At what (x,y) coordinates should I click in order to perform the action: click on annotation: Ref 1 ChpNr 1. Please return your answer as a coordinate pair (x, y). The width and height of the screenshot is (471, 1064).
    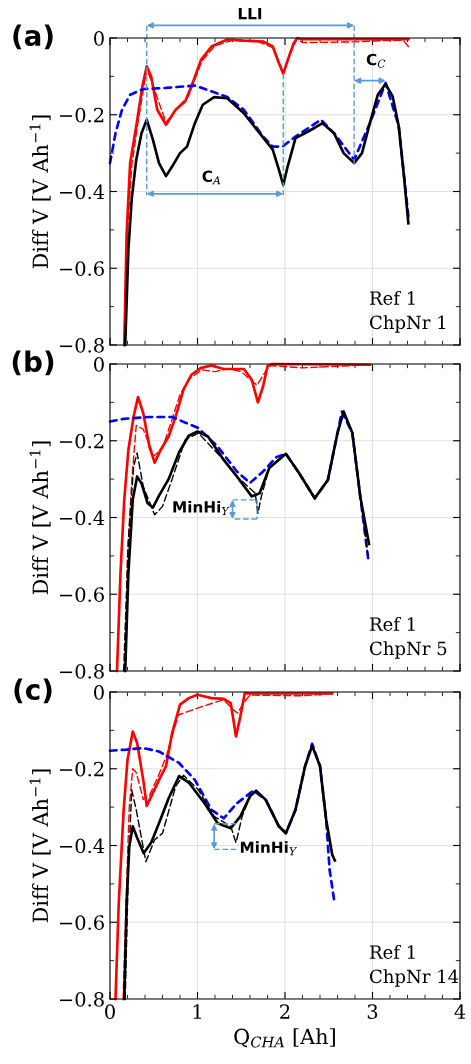
    Looking at the image, I should click on (408, 311).